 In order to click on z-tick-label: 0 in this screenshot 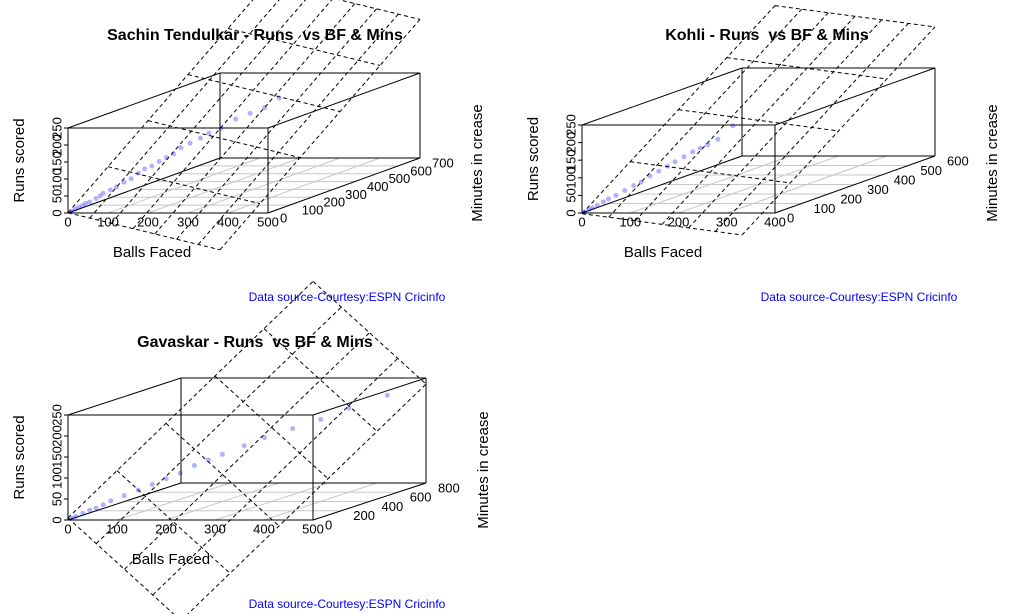, I will do `click(56, 212)`.